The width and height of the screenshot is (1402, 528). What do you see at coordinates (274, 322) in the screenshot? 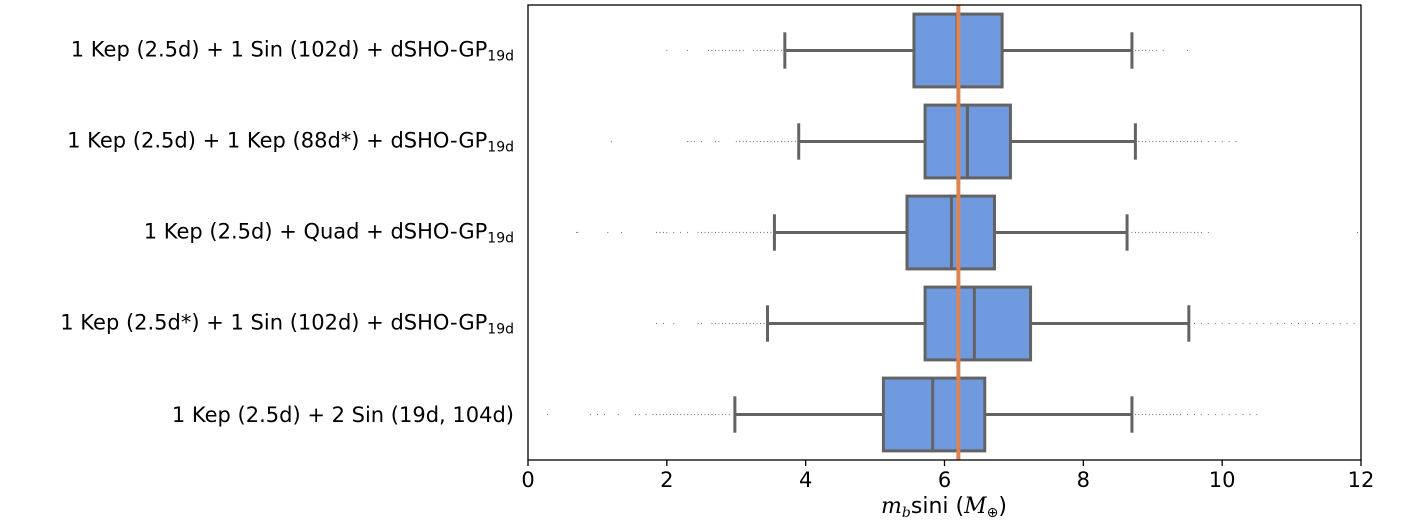
I see `category-label-text: 1 Kep (2.5d*) + 1 Sin (102d) + dSHO-GP` at bounding box center [274, 322].